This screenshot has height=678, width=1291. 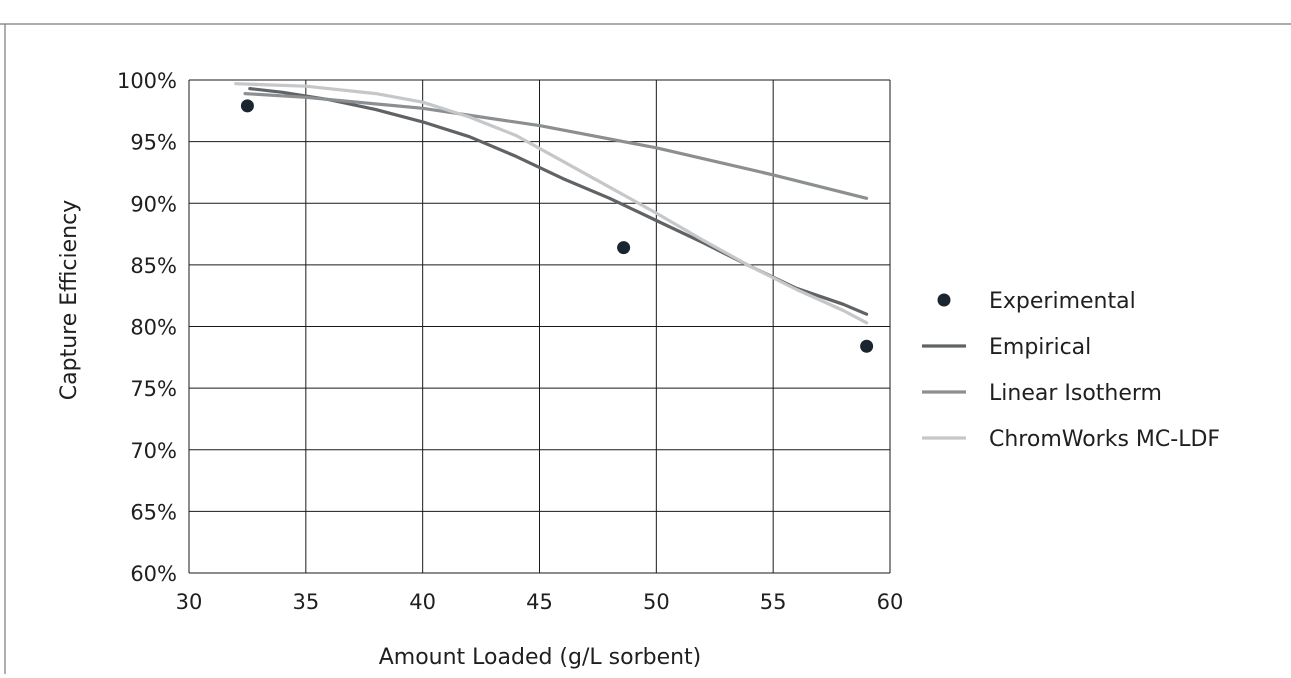 What do you see at coordinates (153, 143) in the screenshot?
I see `y-tick-label: 95%` at bounding box center [153, 143].